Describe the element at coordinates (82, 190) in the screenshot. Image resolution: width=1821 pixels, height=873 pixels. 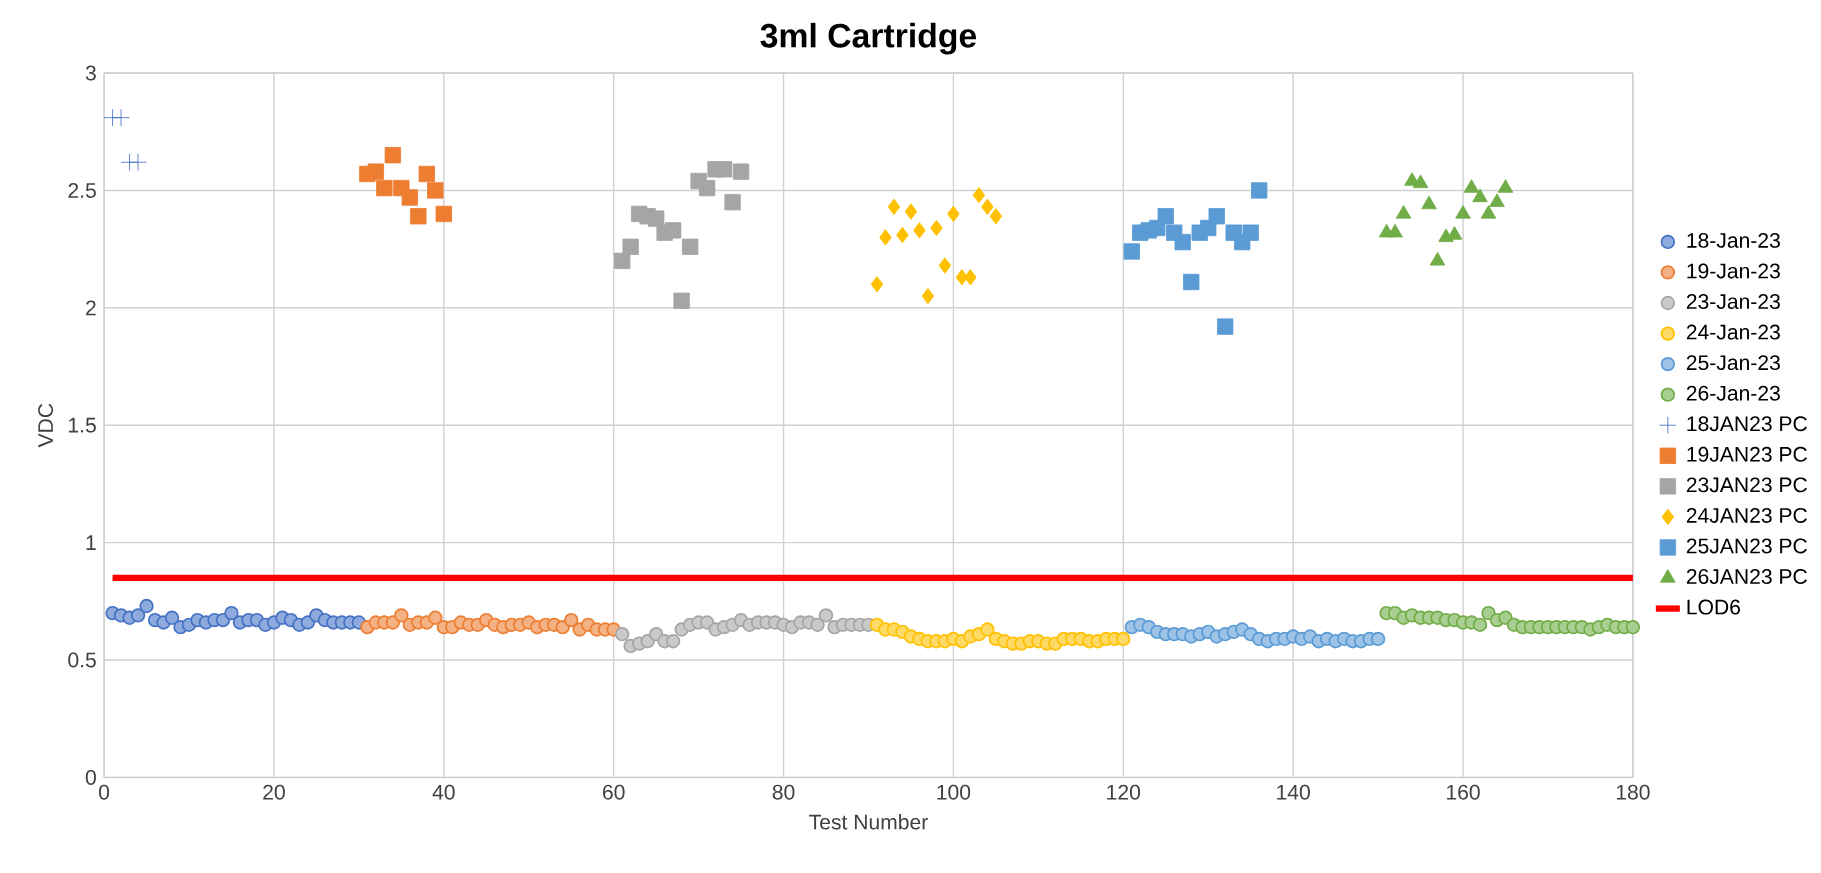
I see `y-tick-label: 2.5` at that location.